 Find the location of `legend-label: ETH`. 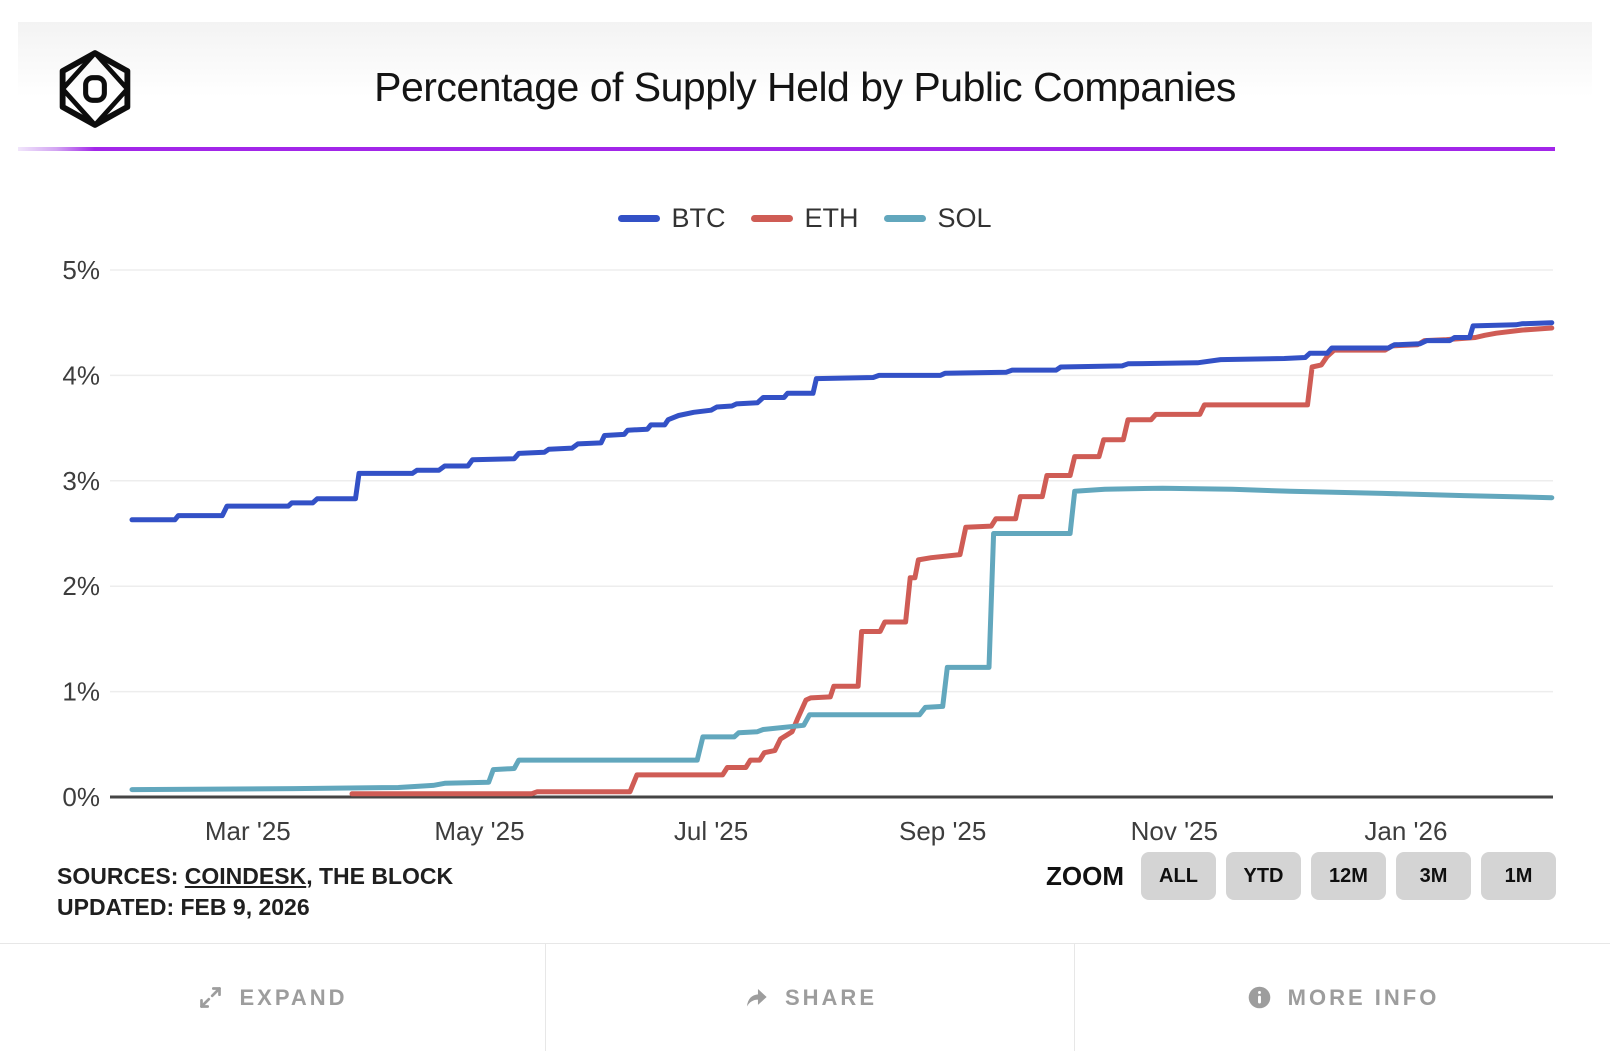

legend-label: ETH is located at coordinates (831, 217).